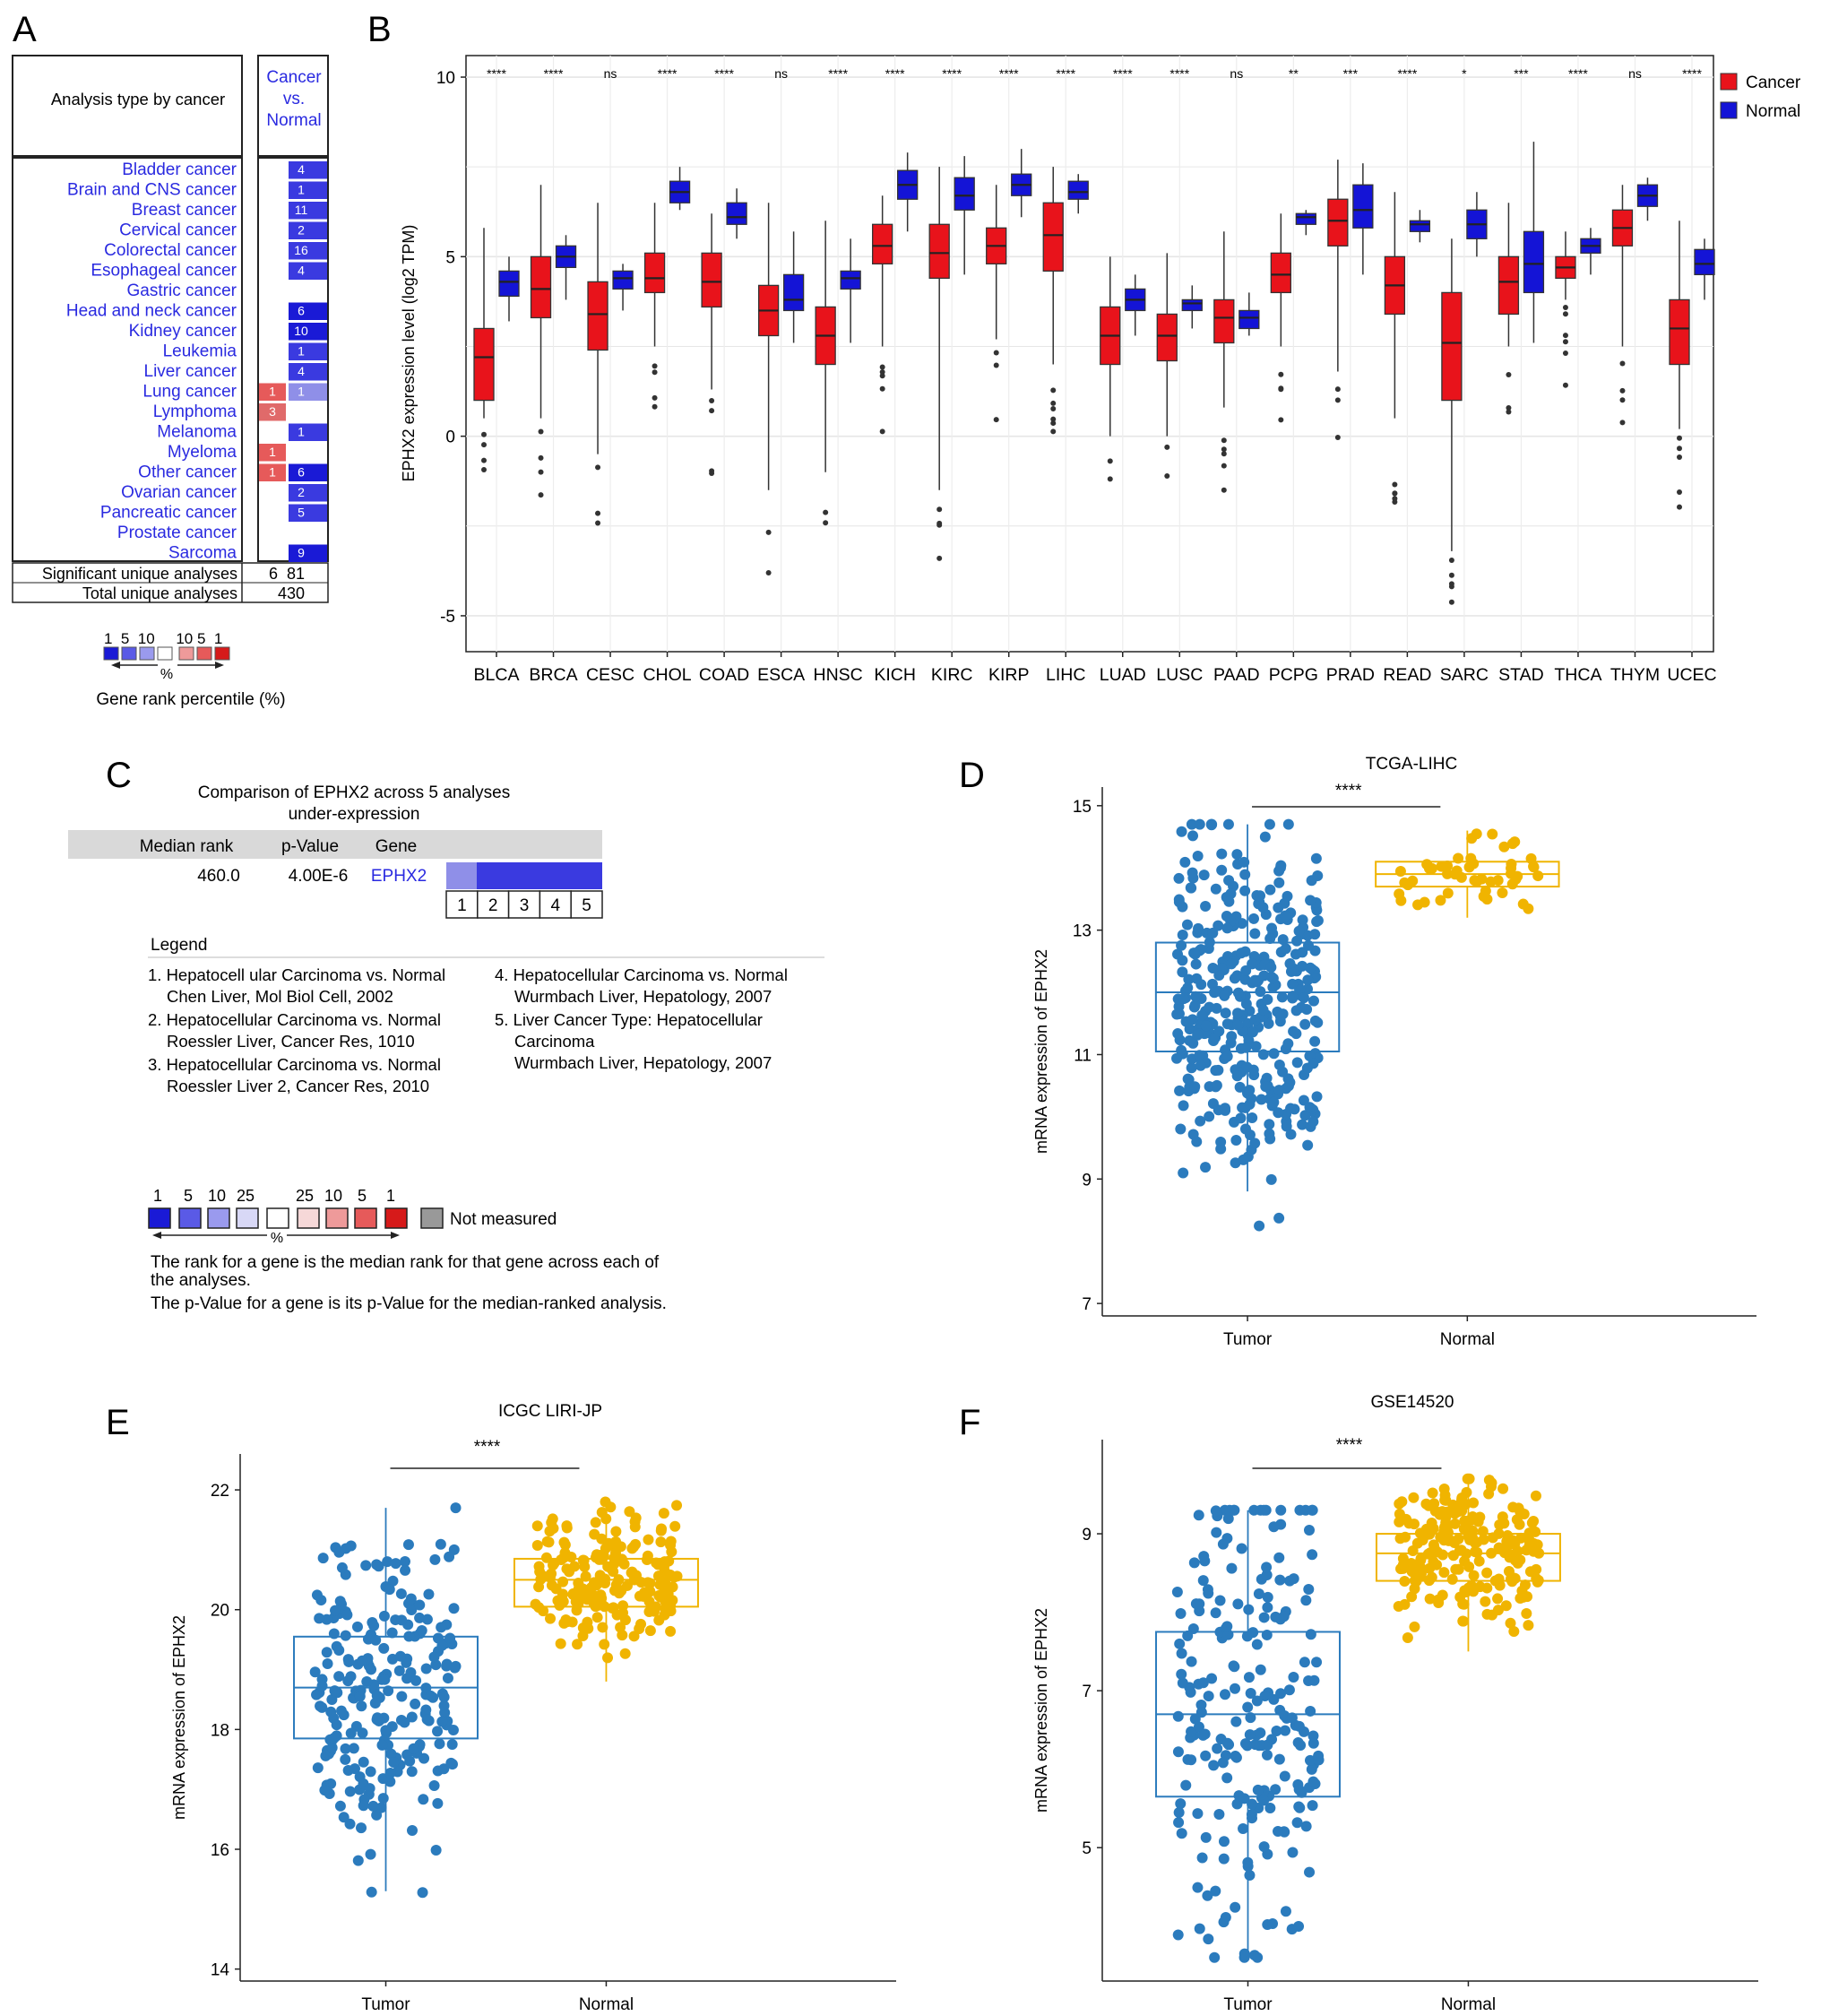  I want to click on cancer-row-label: Kidney cancer, so click(183, 331).